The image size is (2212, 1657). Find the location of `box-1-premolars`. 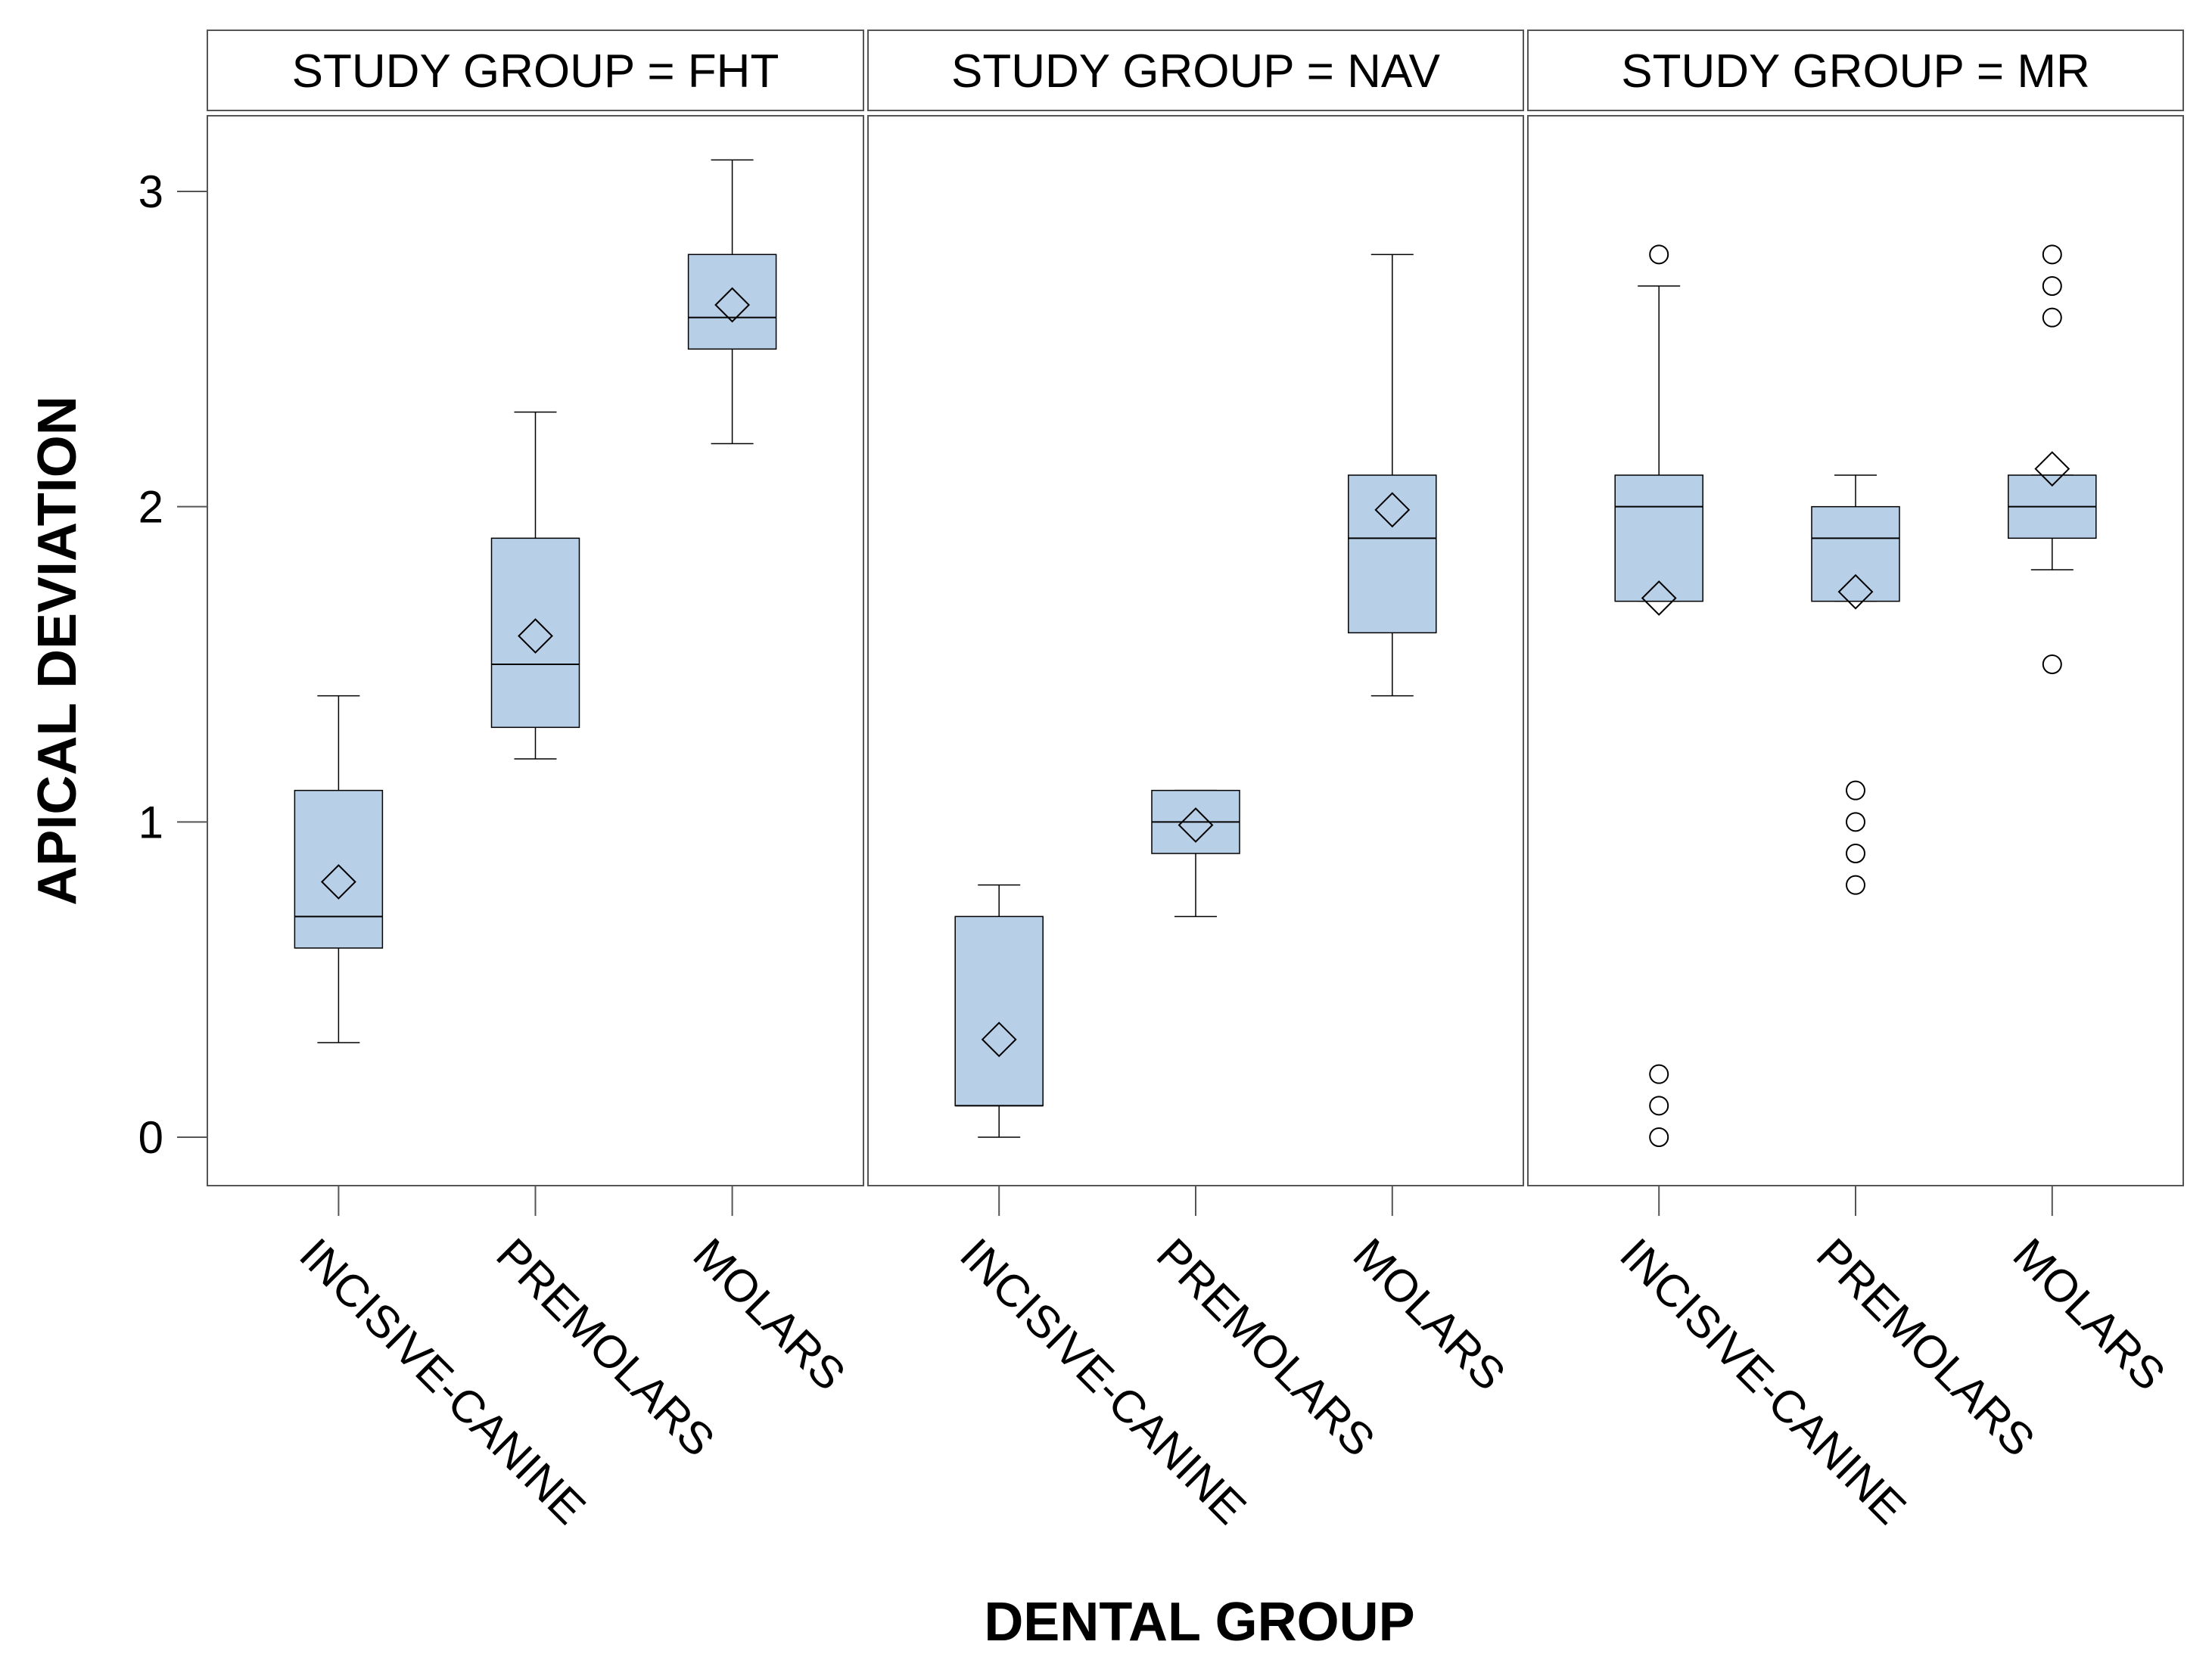

box-1-premolars is located at coordinates (535, 585).